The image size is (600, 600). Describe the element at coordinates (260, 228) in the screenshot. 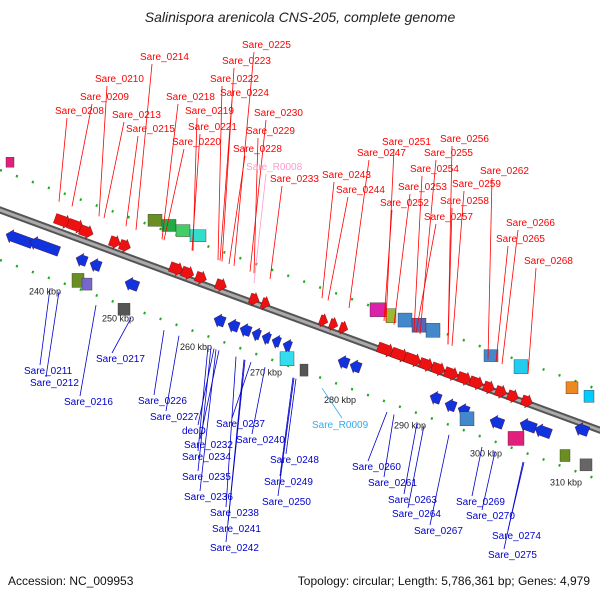

I see `rna-label-leader` at that location.